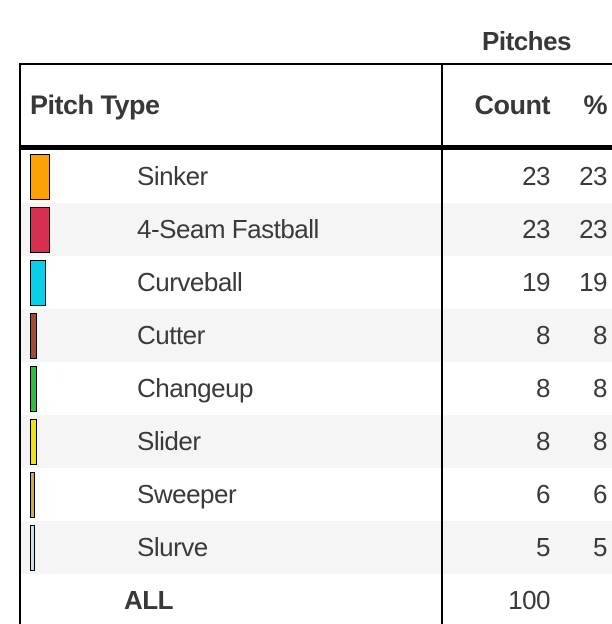  I want to click on pitch-pct-value: 19, so click(593, 282).